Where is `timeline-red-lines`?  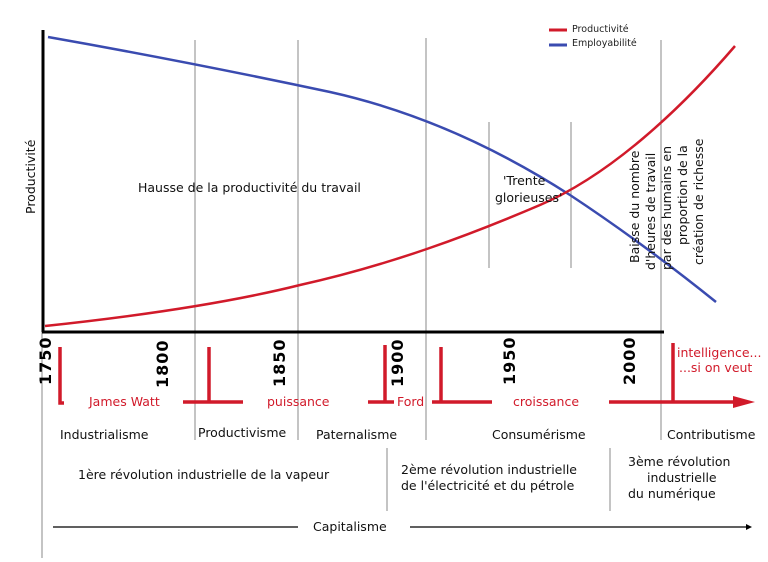 timeline-red-lines is located at coordinates (396, 374).